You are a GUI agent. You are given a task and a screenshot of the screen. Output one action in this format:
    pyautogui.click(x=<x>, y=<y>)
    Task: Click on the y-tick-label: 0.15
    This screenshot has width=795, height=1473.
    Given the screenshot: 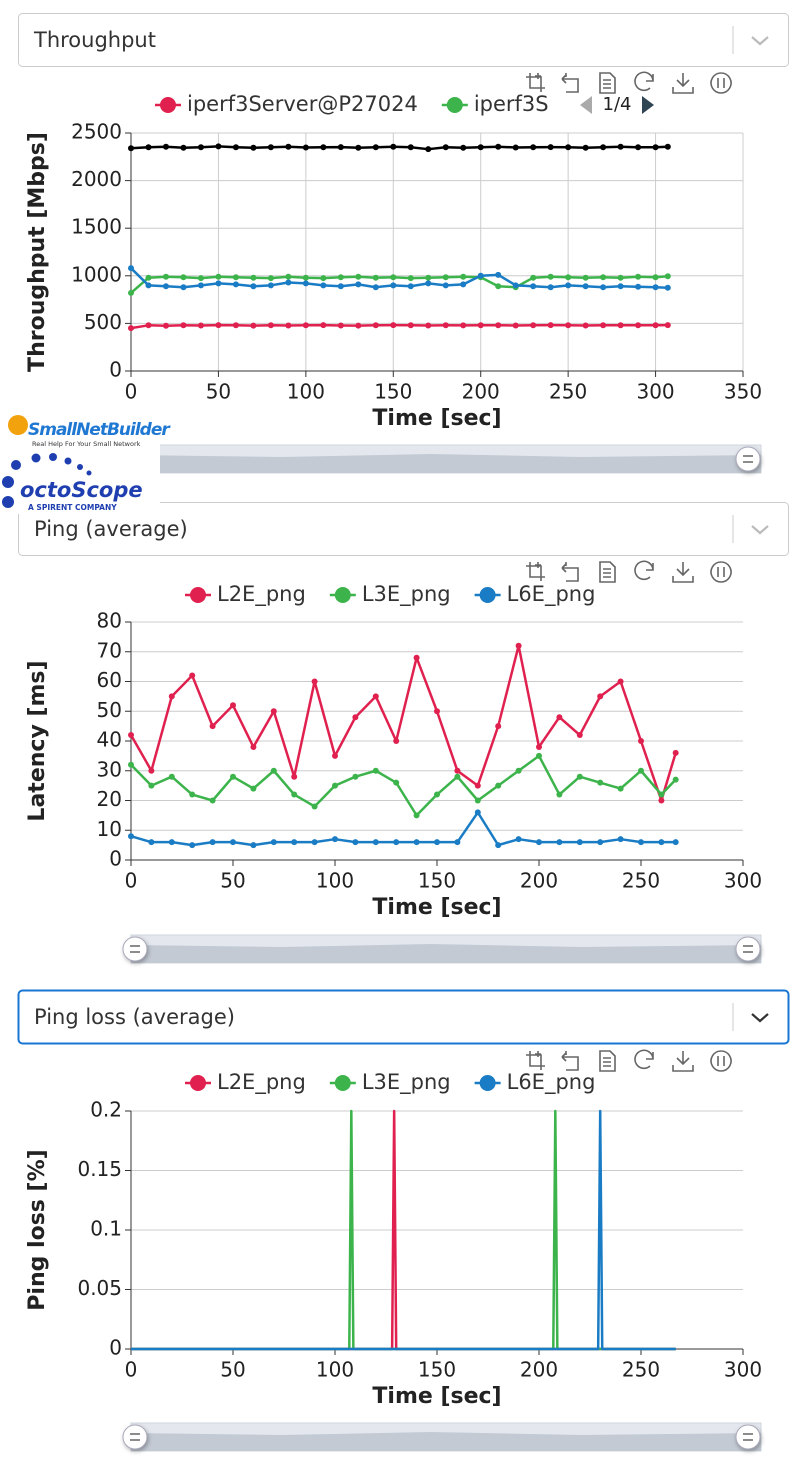 What is the action you would take?
    pyautogui.click(x=99, y=1169)
    